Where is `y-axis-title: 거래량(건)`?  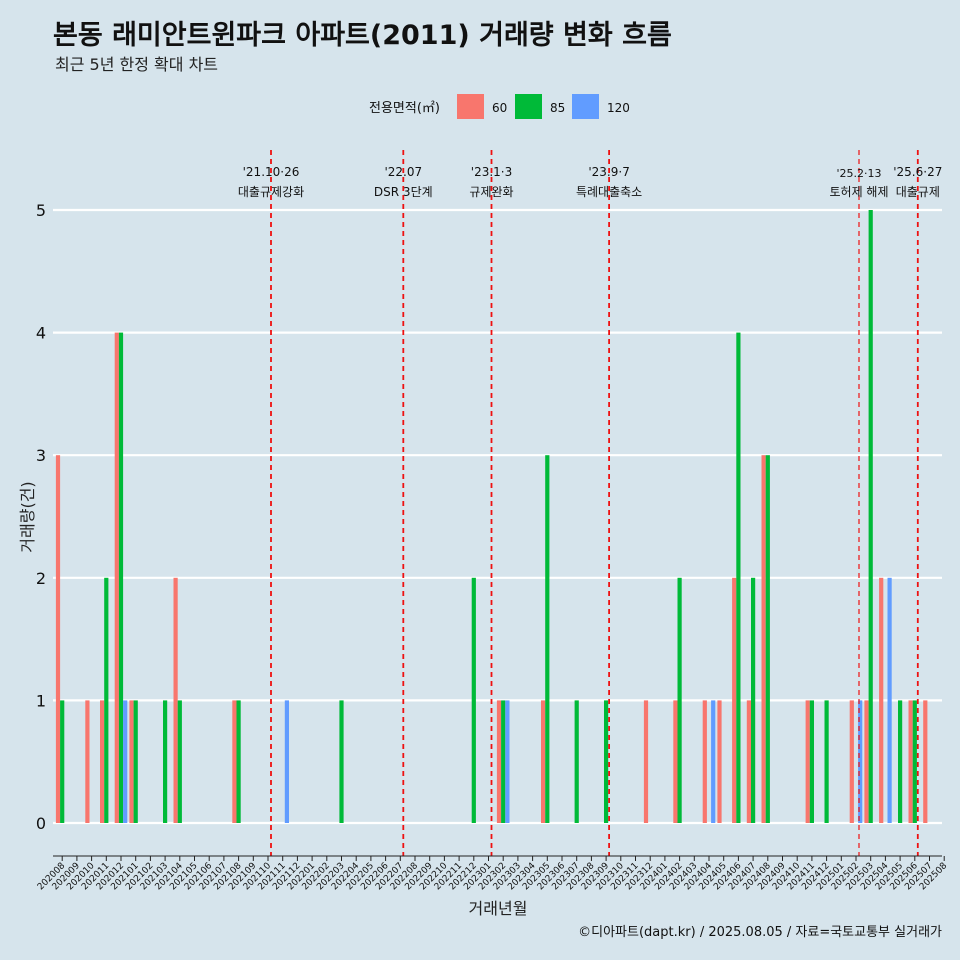
y-axis-title: 거래량(건) is located at coordinates (27, 516).